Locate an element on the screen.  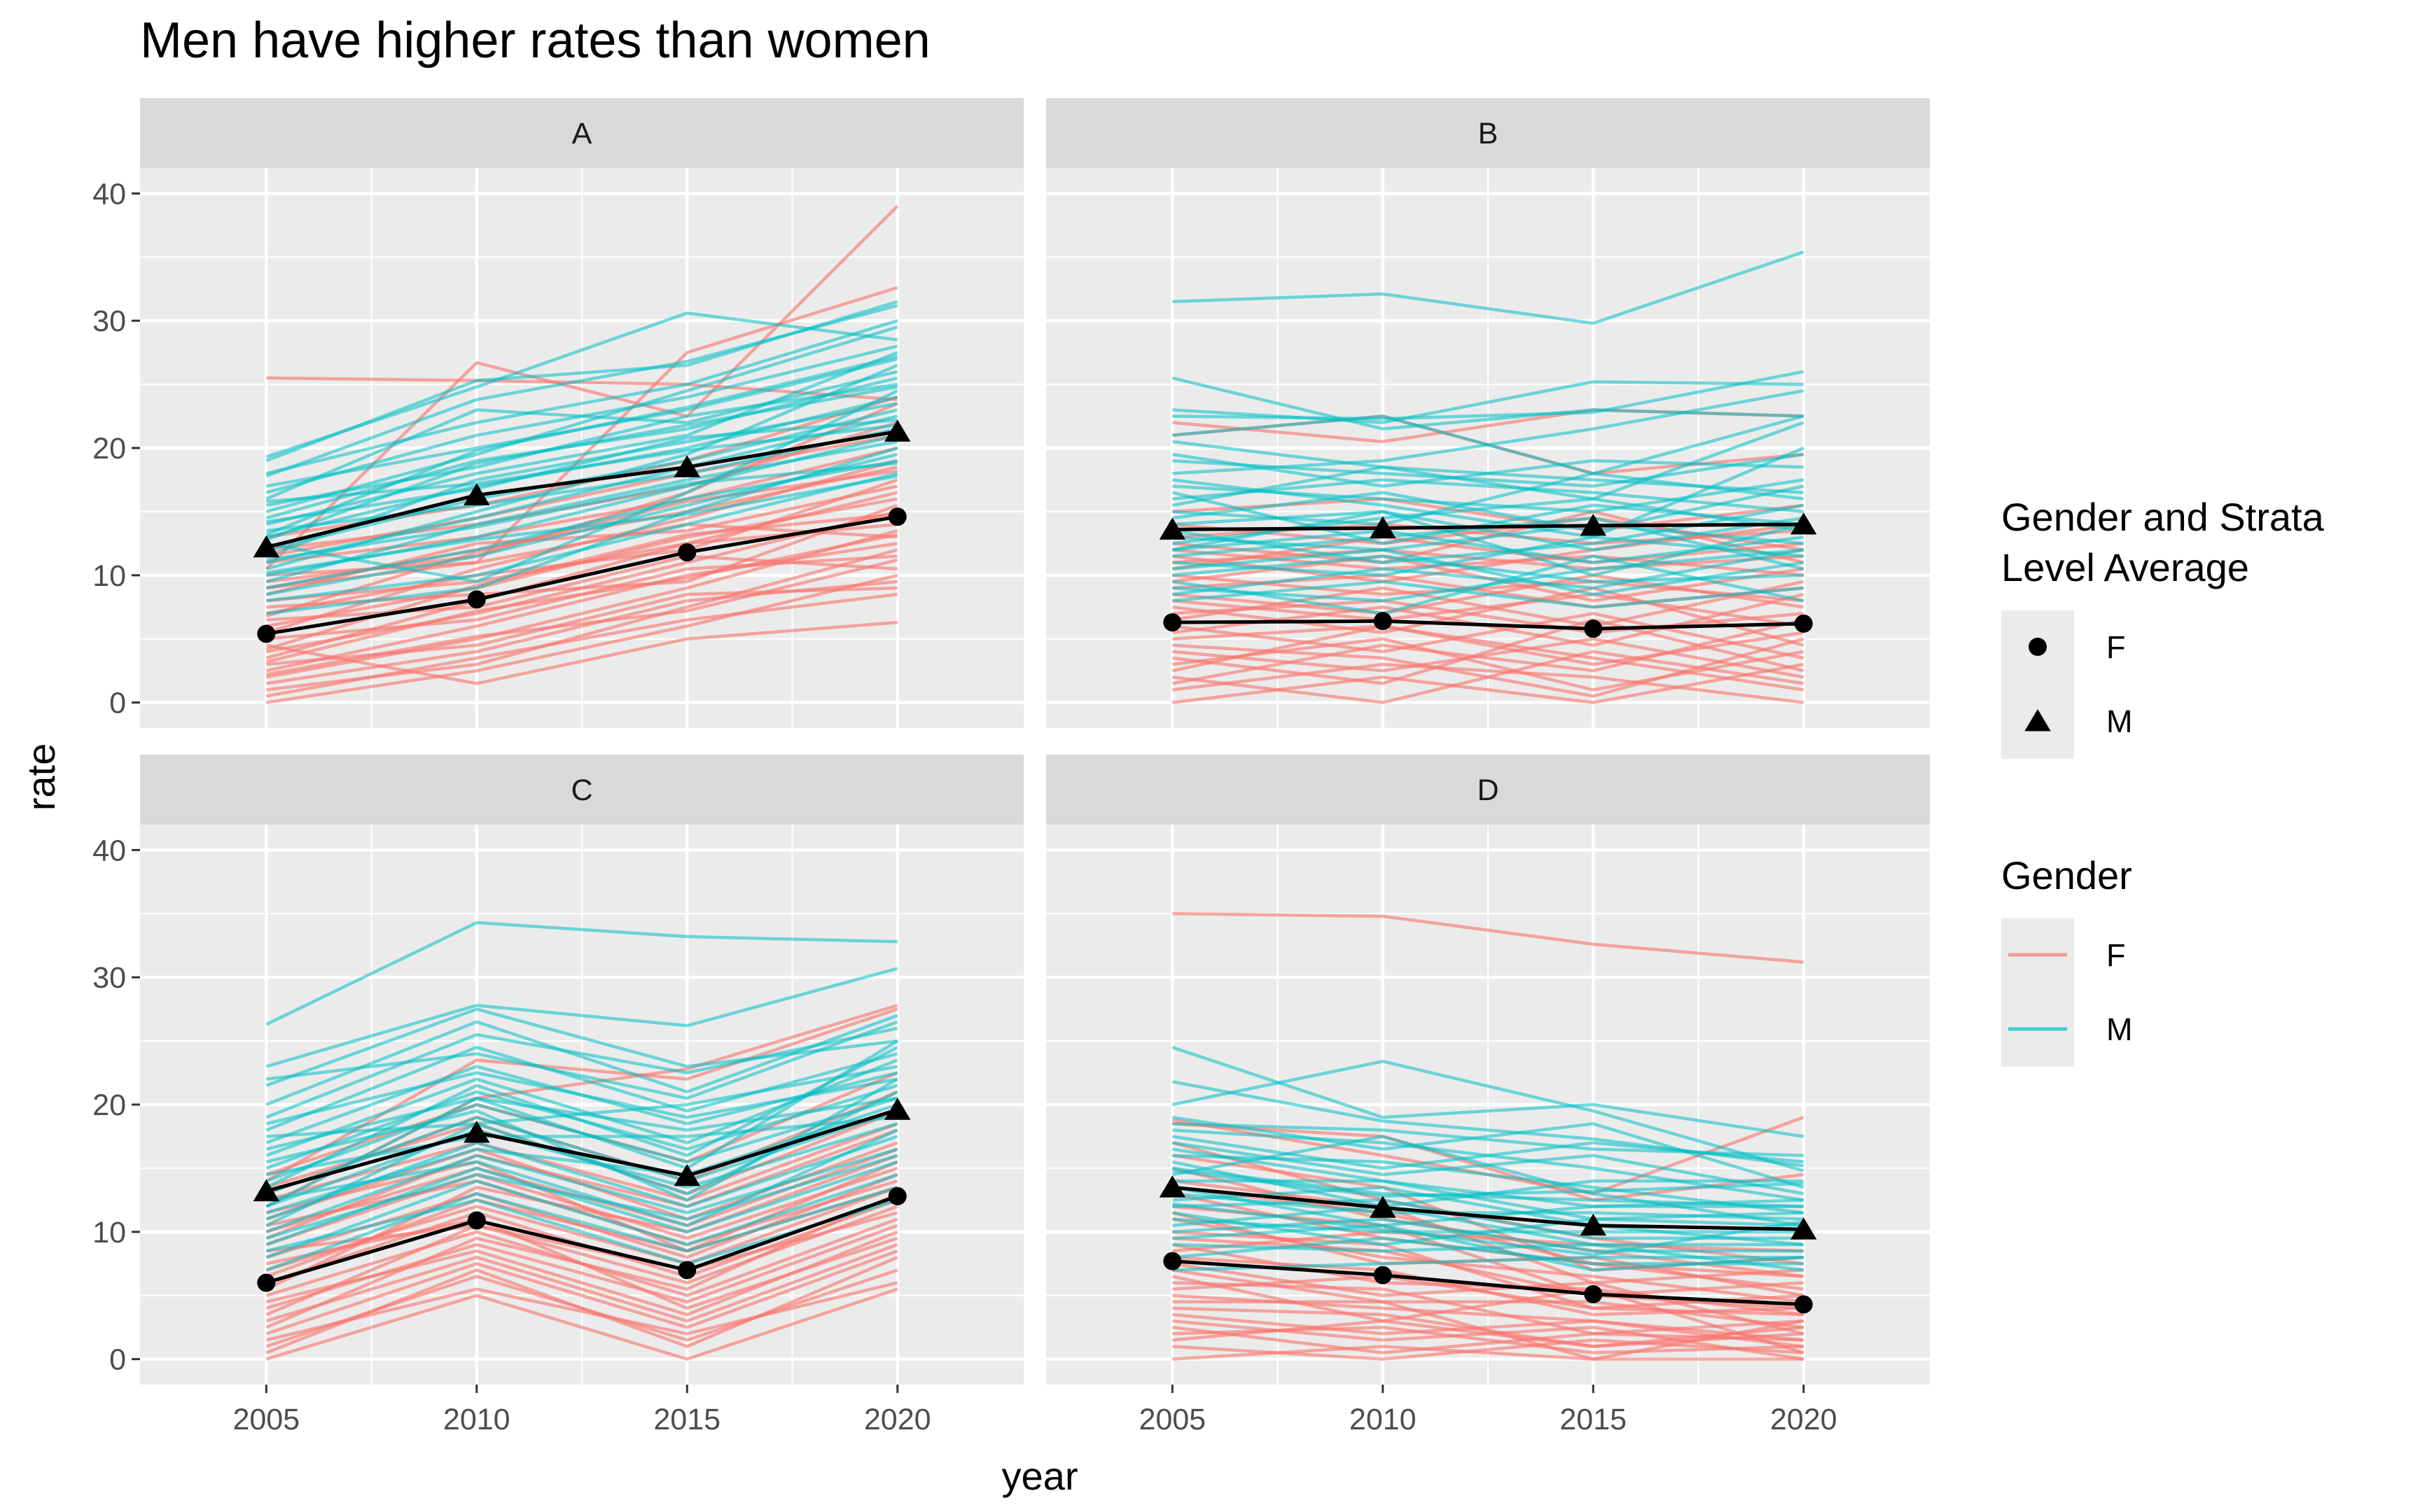
strip-background is located at coordinates (582, 790).